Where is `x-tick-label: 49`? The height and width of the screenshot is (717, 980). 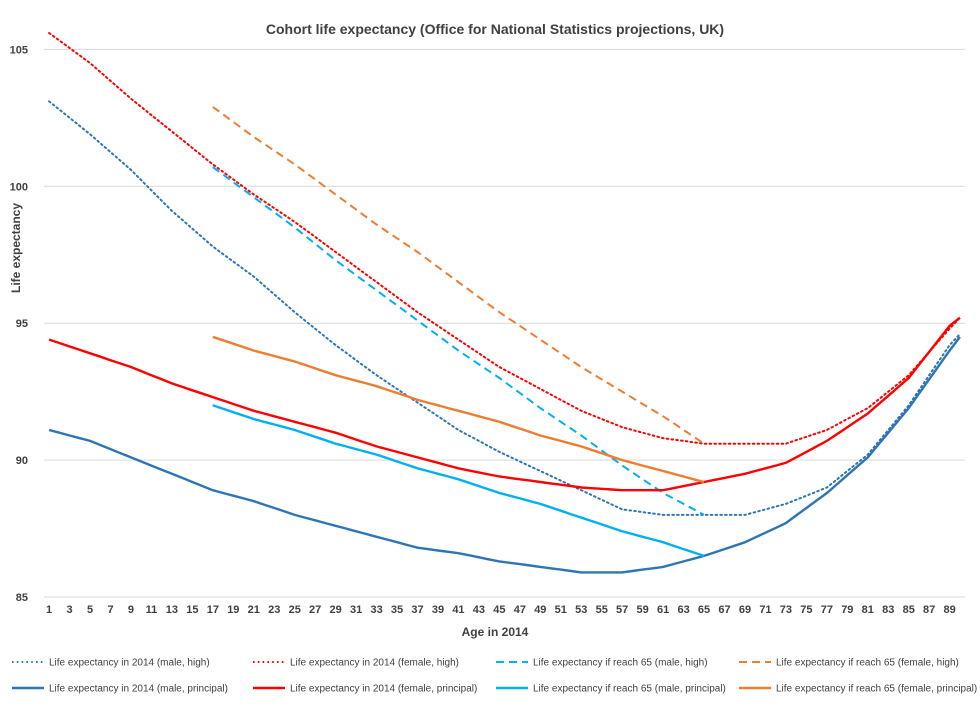
x-tick-label: 49 is located at coordinates (540, 610).